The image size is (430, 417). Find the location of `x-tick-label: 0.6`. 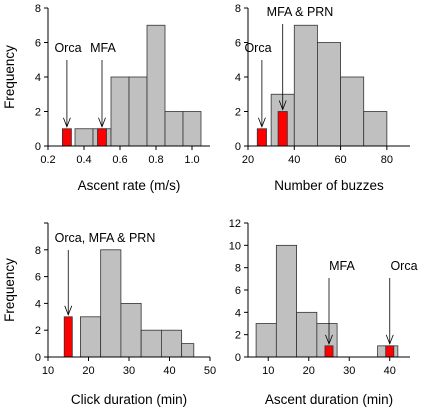

x-tick-label: 0.6 is located at coordinates (119, 160).